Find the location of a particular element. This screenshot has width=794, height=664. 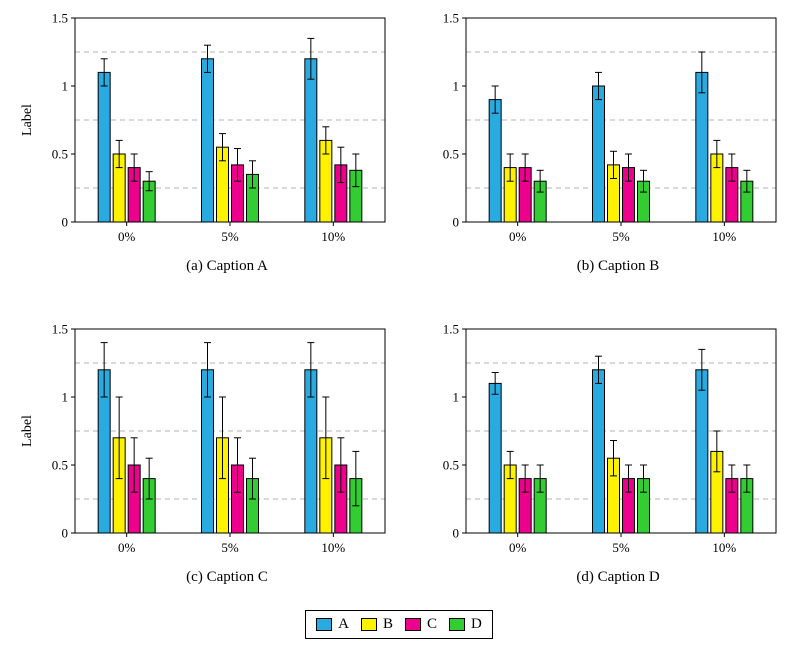

legend: A B C D is located at coordinates (399, 624).